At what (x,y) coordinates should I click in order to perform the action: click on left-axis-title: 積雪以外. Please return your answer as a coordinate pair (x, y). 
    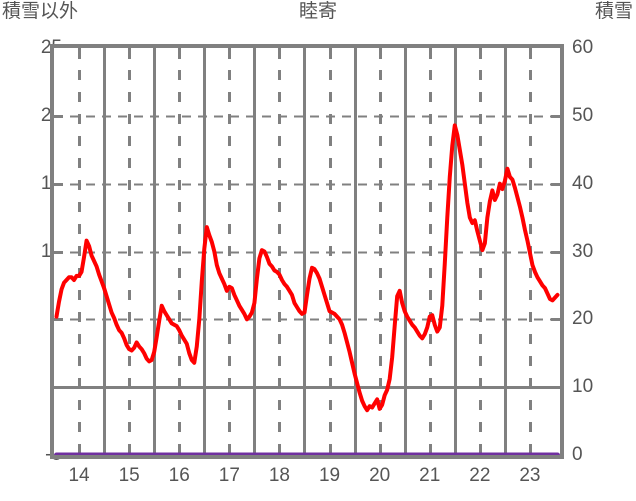
    Looking at the image, I should click on (40, 11).